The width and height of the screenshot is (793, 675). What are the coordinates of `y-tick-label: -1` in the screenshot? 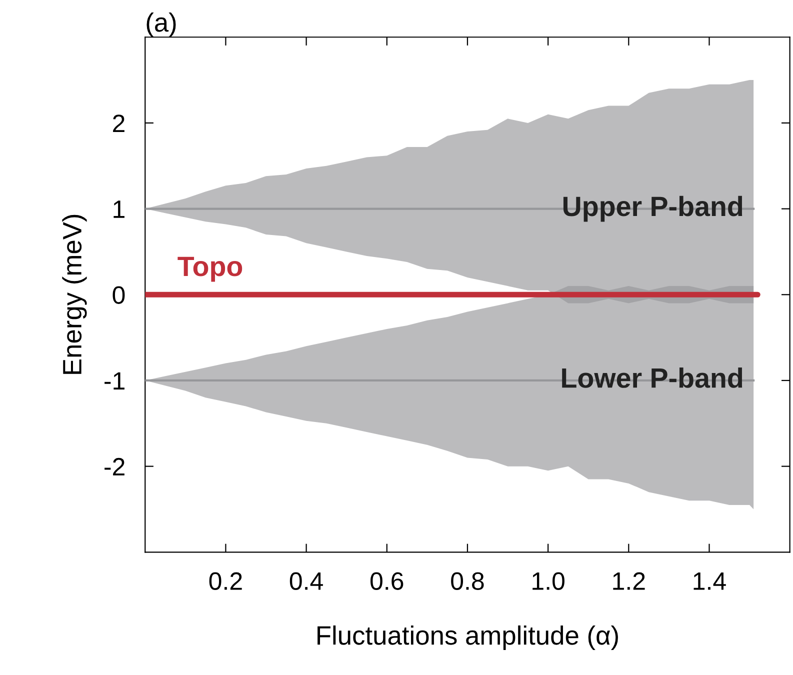 It's located at (114, 381).